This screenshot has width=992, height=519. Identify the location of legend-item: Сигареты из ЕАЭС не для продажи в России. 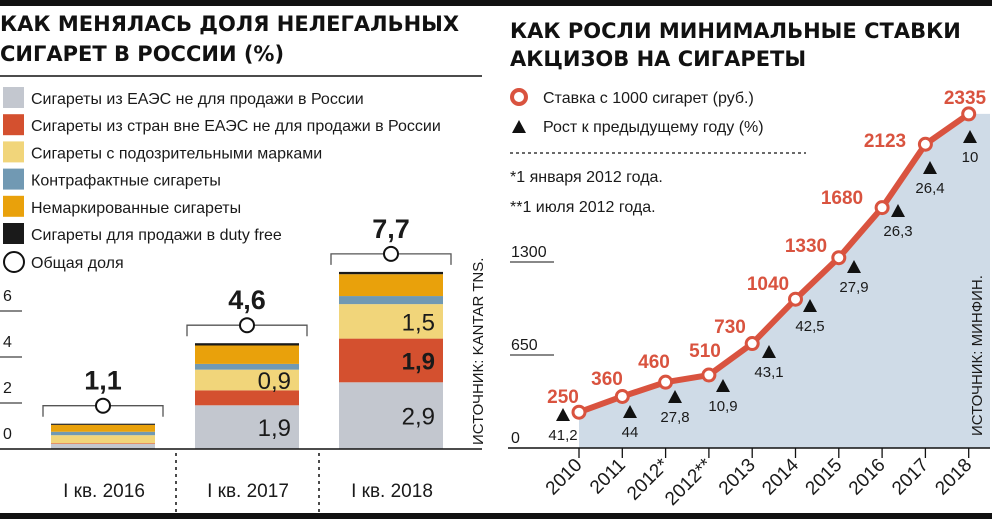
(183, 97).